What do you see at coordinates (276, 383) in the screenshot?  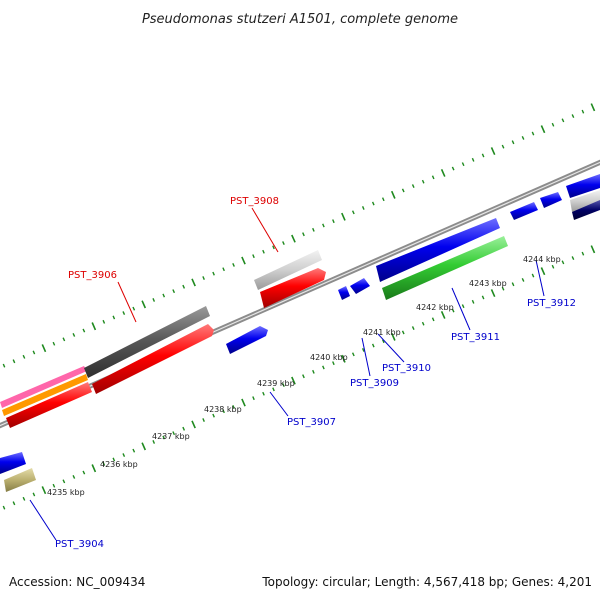 I see `scale-label-4239: 4239 kbp` at bounding box center [276, 383].